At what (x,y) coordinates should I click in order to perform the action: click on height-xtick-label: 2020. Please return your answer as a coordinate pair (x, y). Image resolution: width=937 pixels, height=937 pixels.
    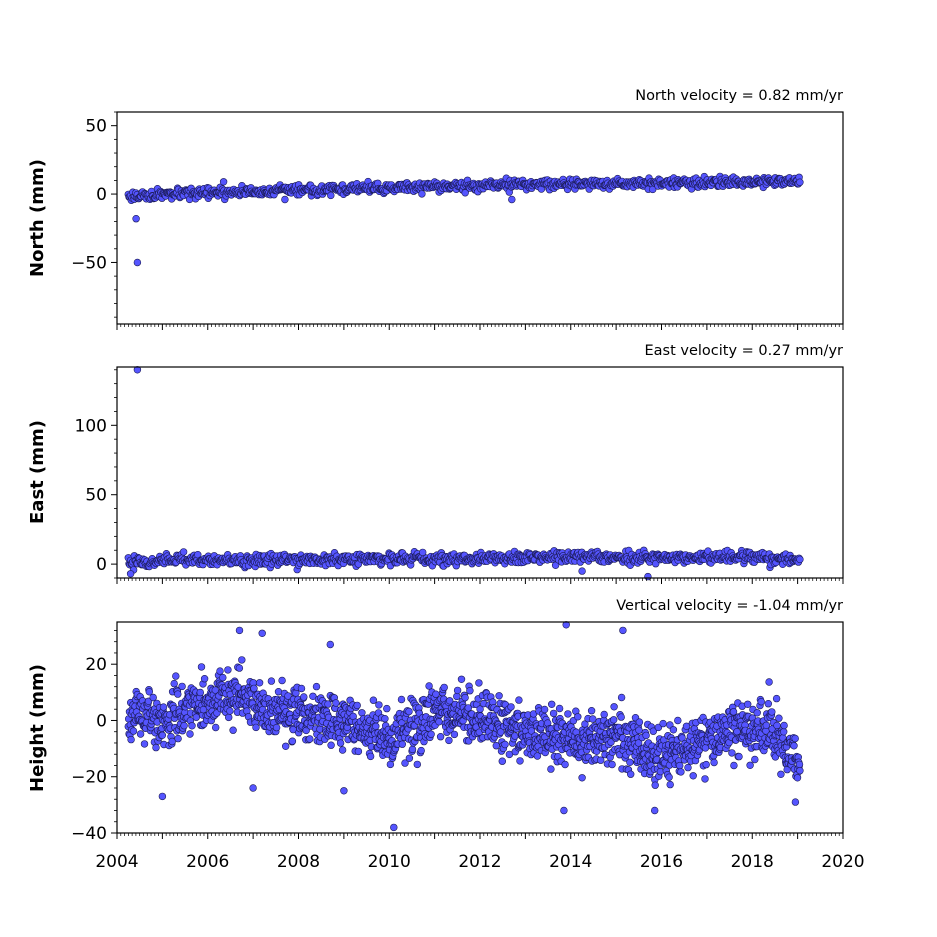
    Looking at the image, I should click on (842, 862).